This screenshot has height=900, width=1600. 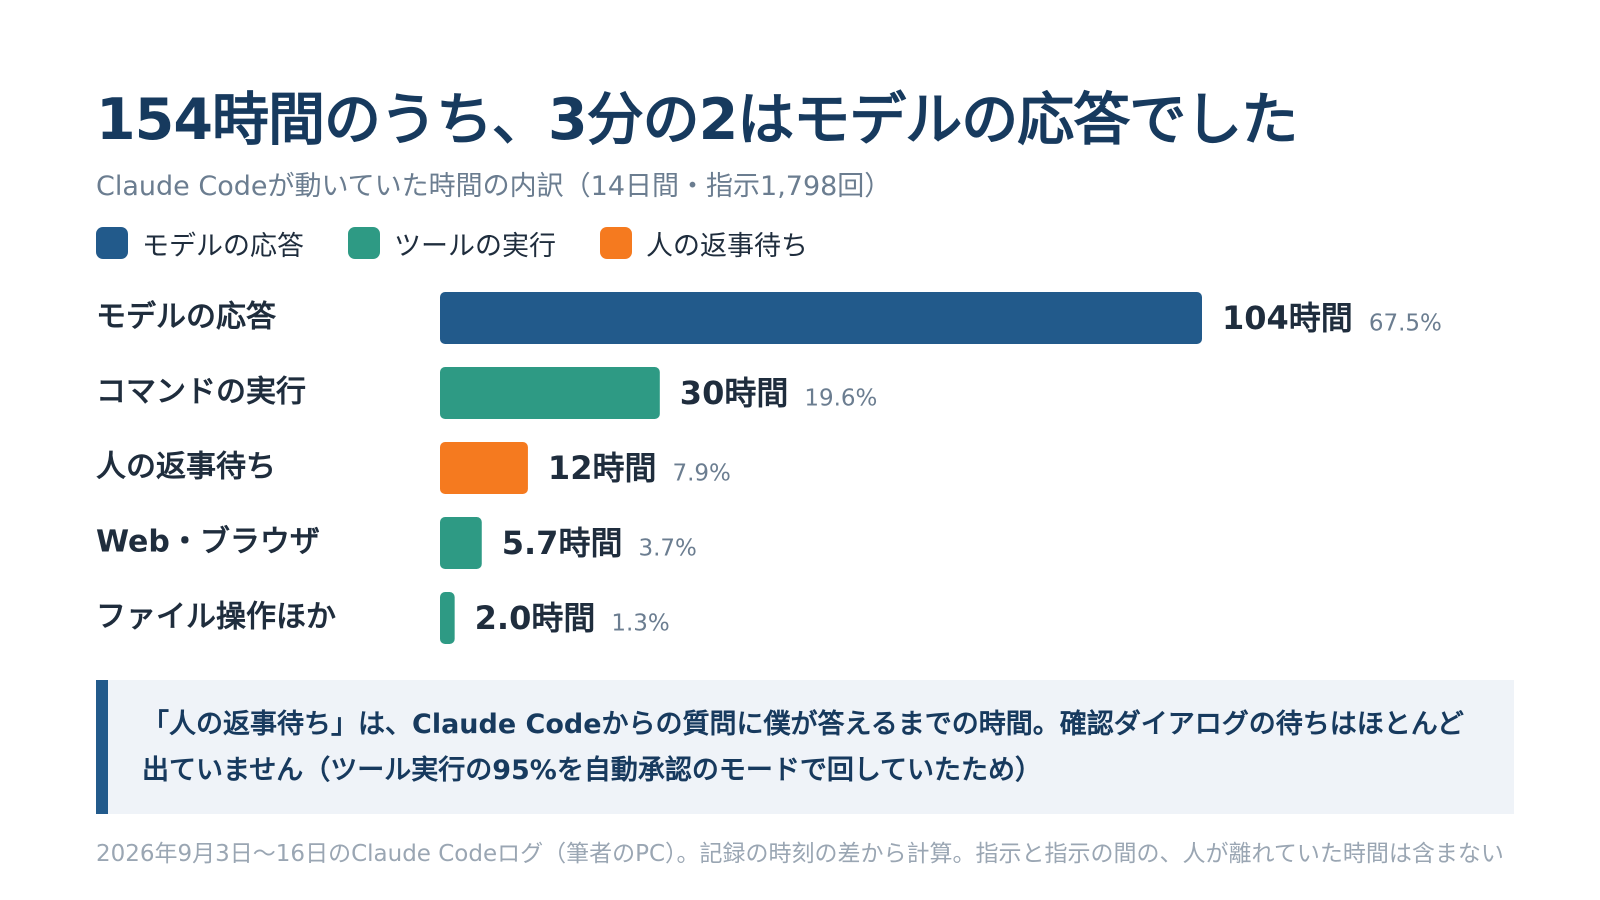 What do you see at coordinates (364, 243) in the screenshot?
I see `legend-swatch-tool` at bounding box center [364, 243].